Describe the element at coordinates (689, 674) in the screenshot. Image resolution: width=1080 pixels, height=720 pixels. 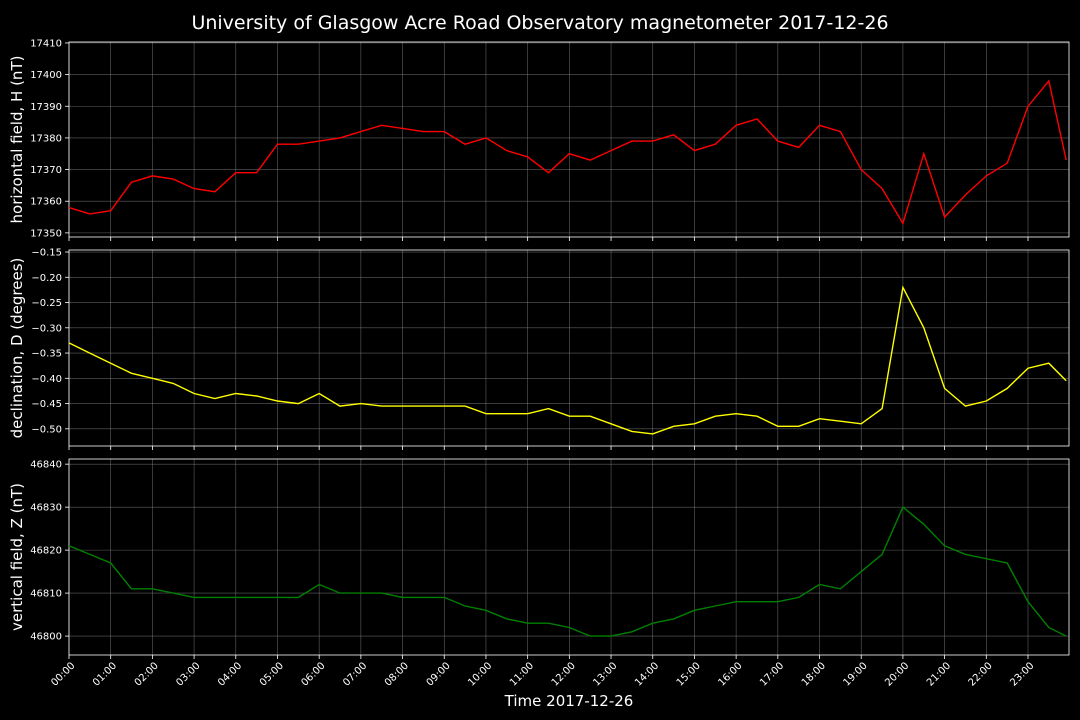
I see `x-tick-label: 15:00` at that location.